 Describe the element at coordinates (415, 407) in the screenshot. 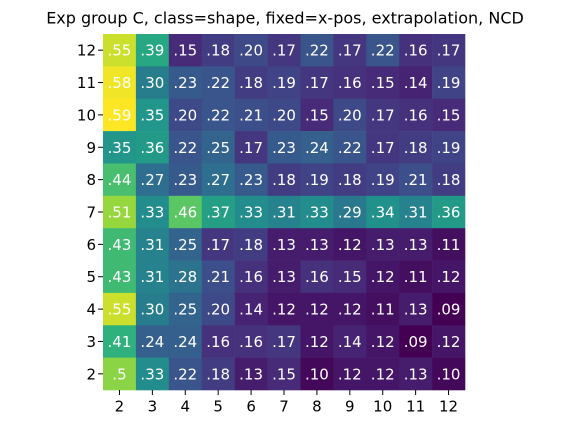

I see `x-tick-label: 11` at that location.